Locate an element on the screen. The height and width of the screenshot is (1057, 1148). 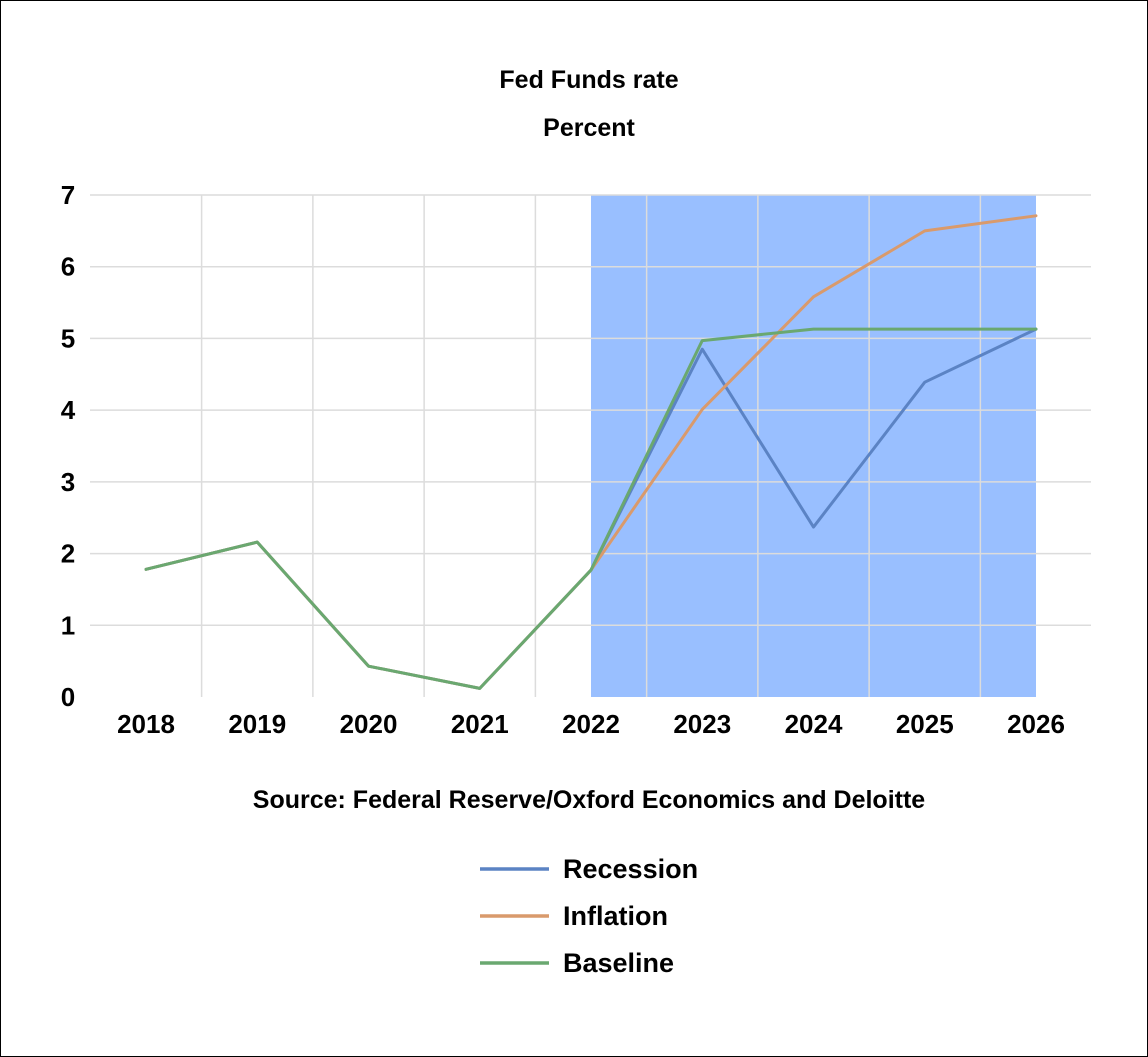
legend-label-recession: Recession is located at coordinates (630, 869).